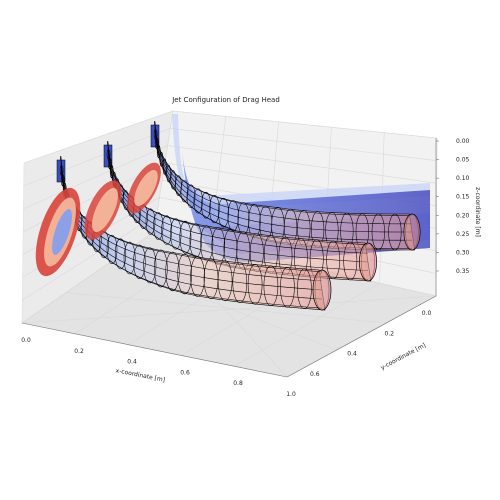 The width and height of the screenshot is (500, 500). What do you see at coordinates (427, 313) in the screenshot?
I see `y-tick-label: 0.0` at bounding box center [427, 313].